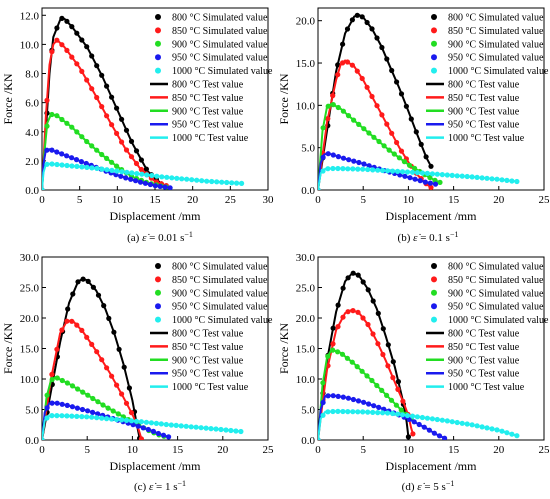 Image resolution: width=550 pixels, height=499 pixels. Describe the element at coordinates (284, 348) in the screenshot. I see `y-axis-label: Force /KN` at that location.